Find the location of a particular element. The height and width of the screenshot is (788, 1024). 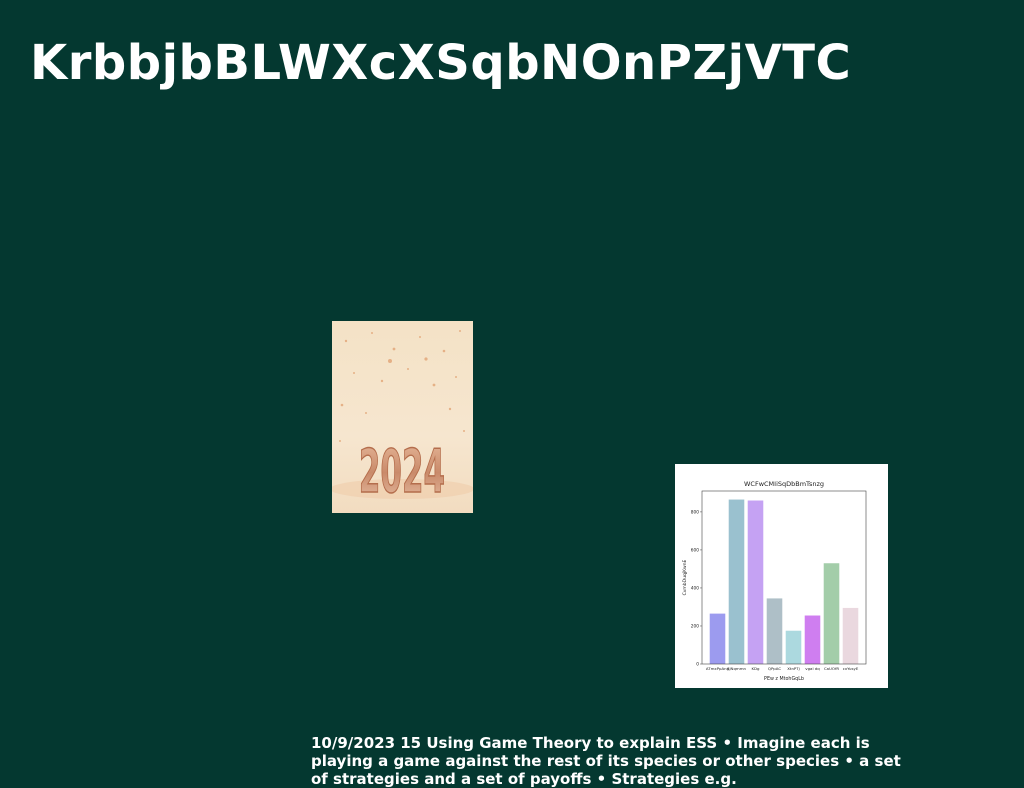

chart-category-label-0: ATmxPpAng is located at coordinates (718, 668).